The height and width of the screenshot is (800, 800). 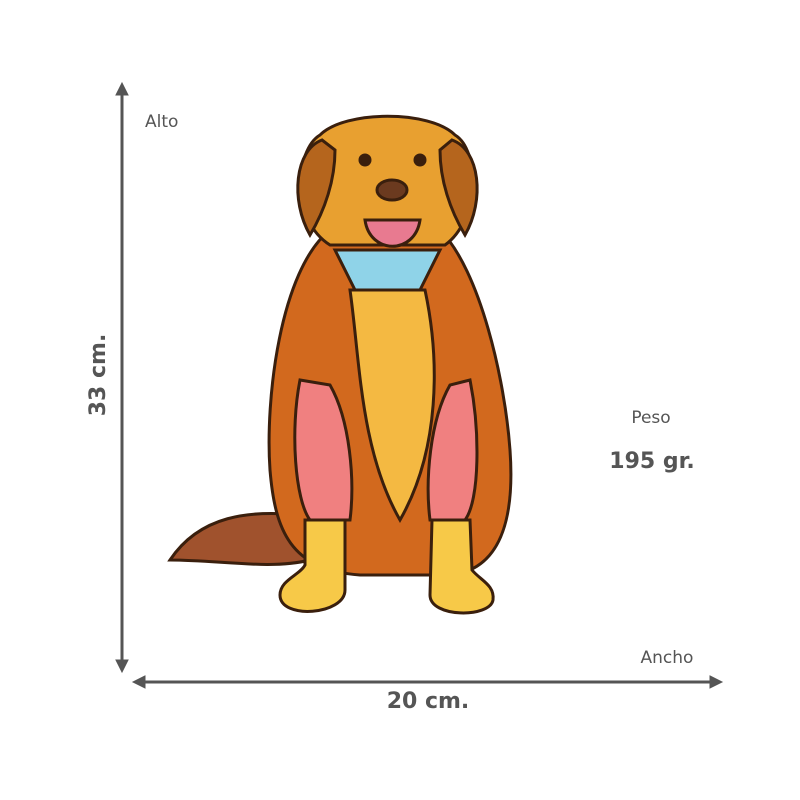 What do you see at coordinates (667, 658) in the screenshot?
I see `width-label: Ancho` at bounding box center [667, 658].